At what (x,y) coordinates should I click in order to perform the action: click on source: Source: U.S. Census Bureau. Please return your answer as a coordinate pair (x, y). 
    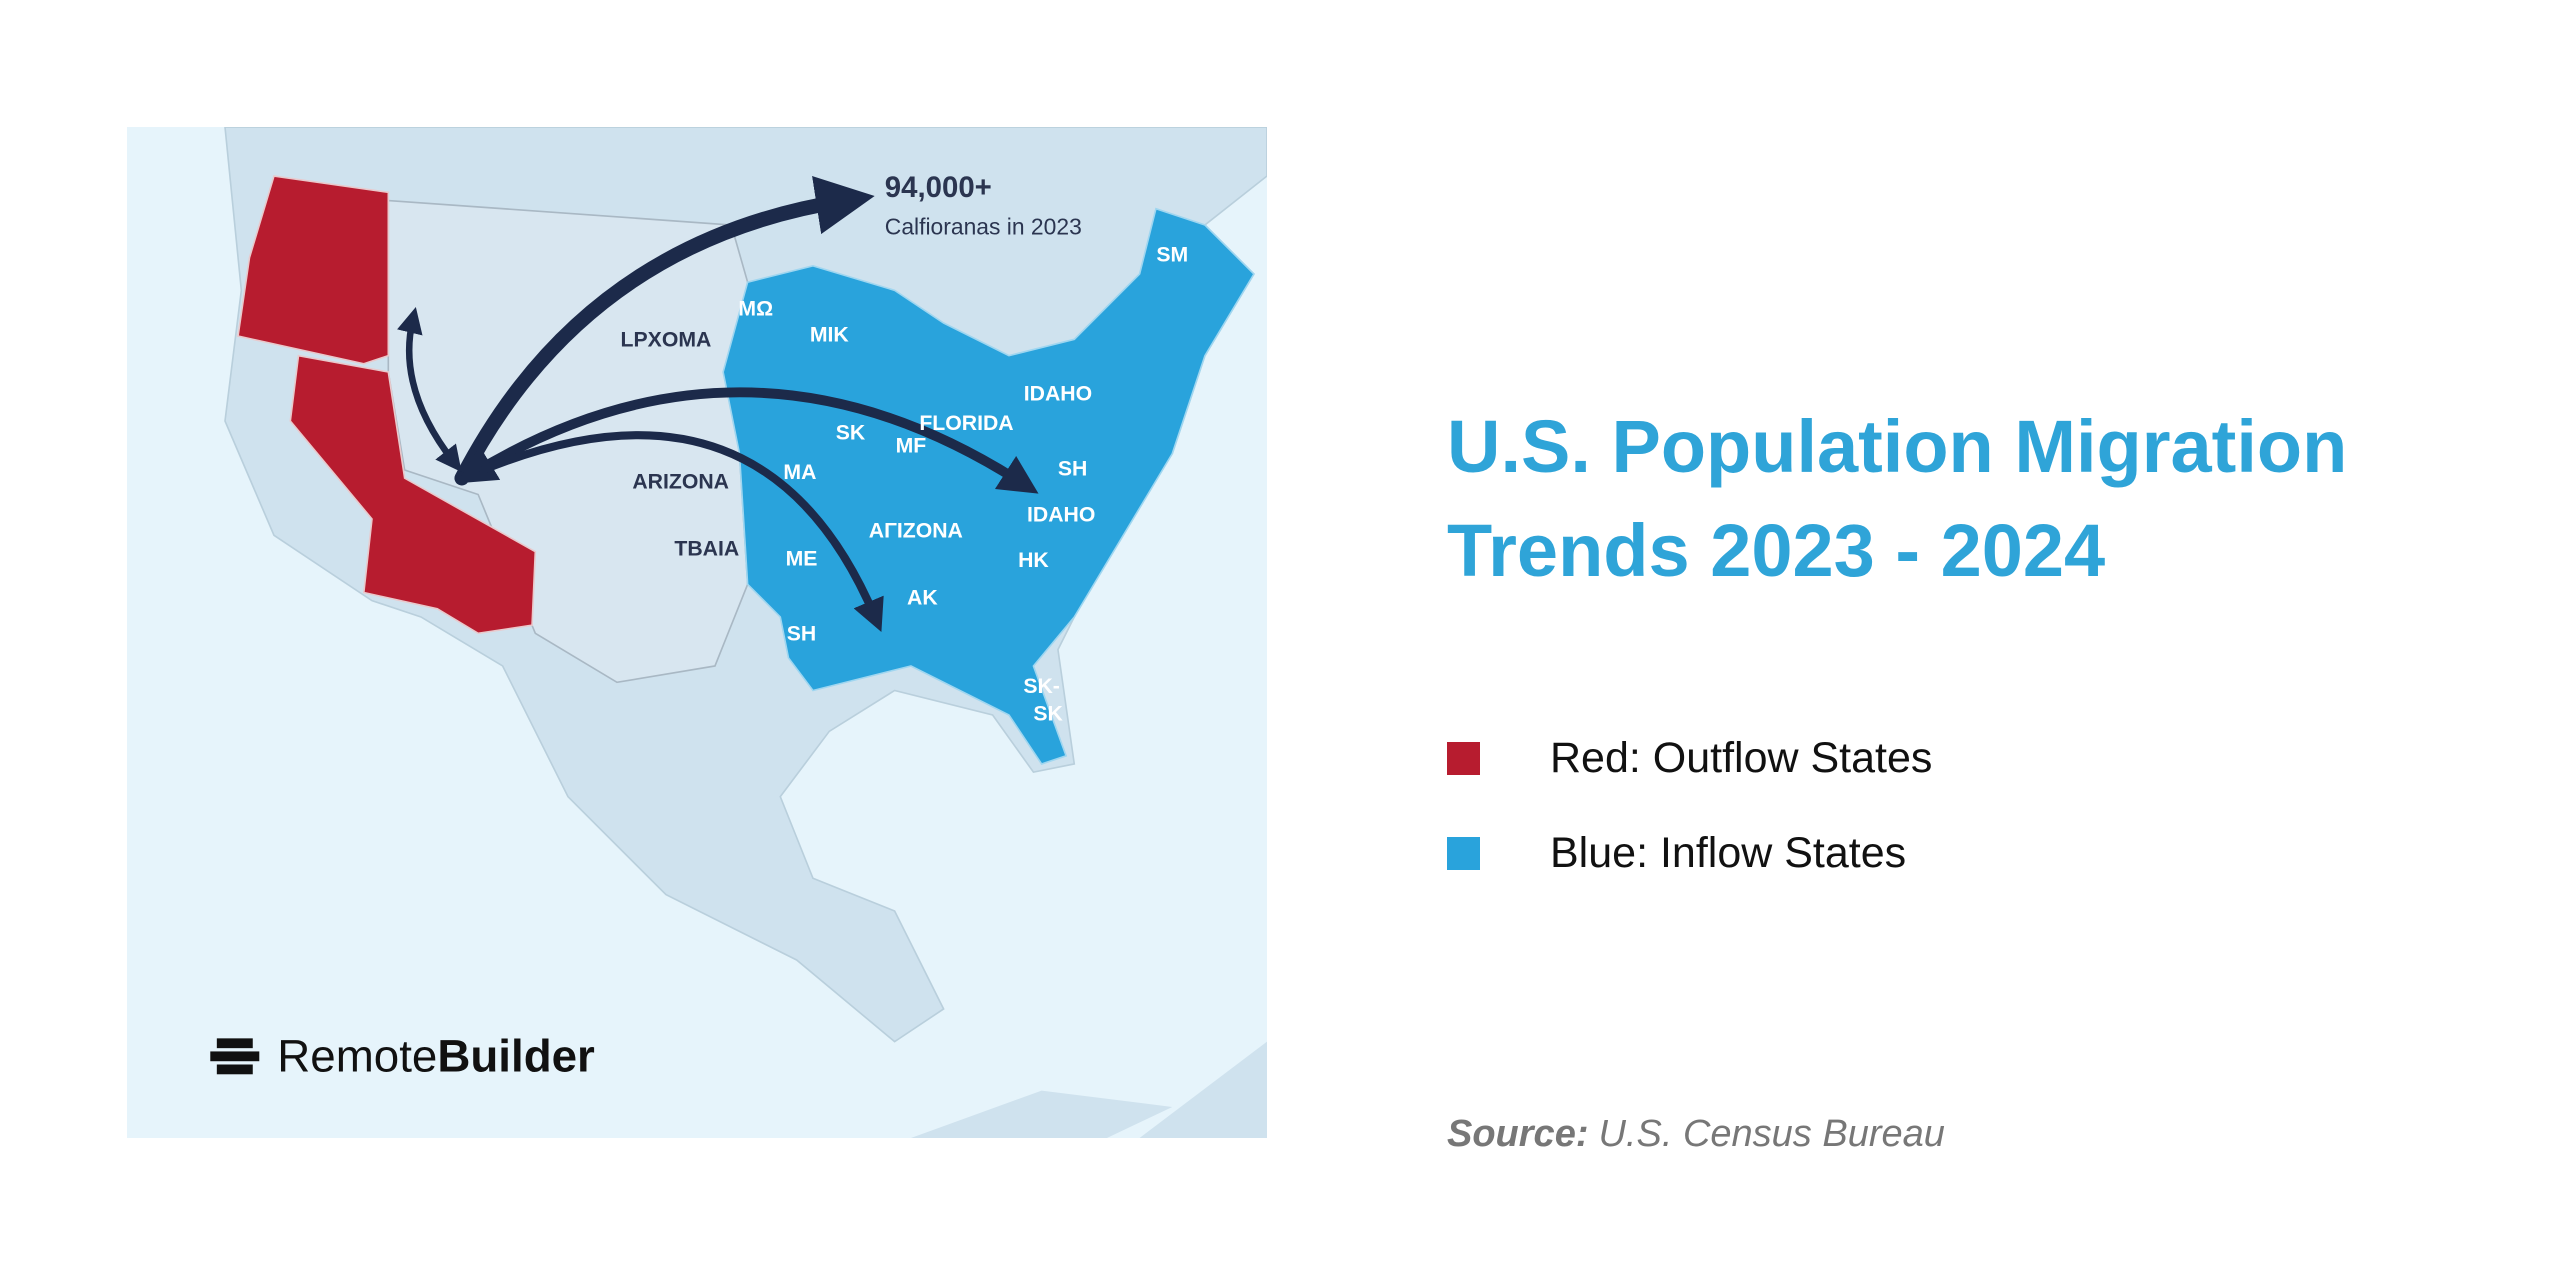
    Looking at the image, I should click on (1696, 1134).